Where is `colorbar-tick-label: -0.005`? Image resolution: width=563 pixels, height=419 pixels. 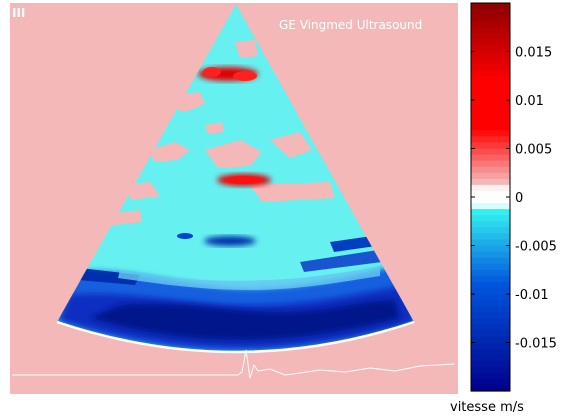
colorbar-tick-label: -0.005 is located at coordinates (536, 247).